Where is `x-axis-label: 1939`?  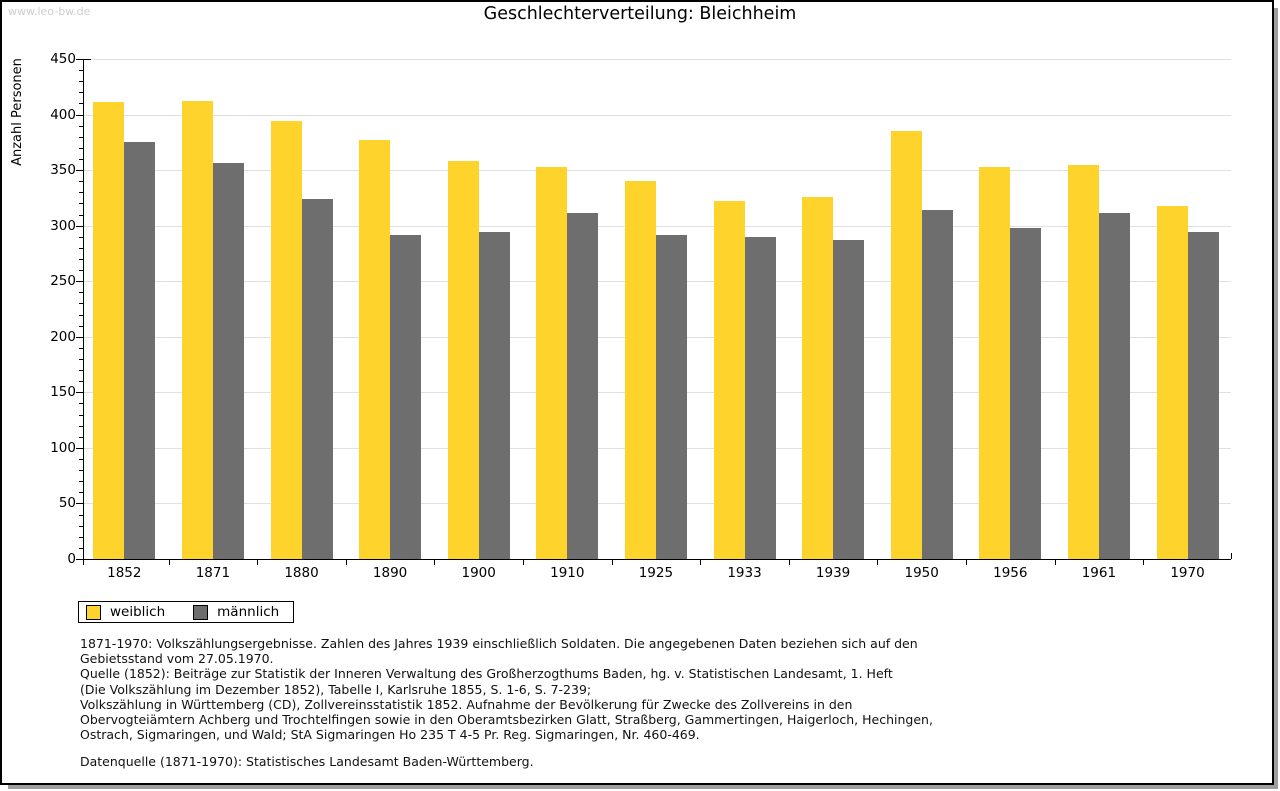 x-axis-label: 1939 is located at coordinates (833, 573).